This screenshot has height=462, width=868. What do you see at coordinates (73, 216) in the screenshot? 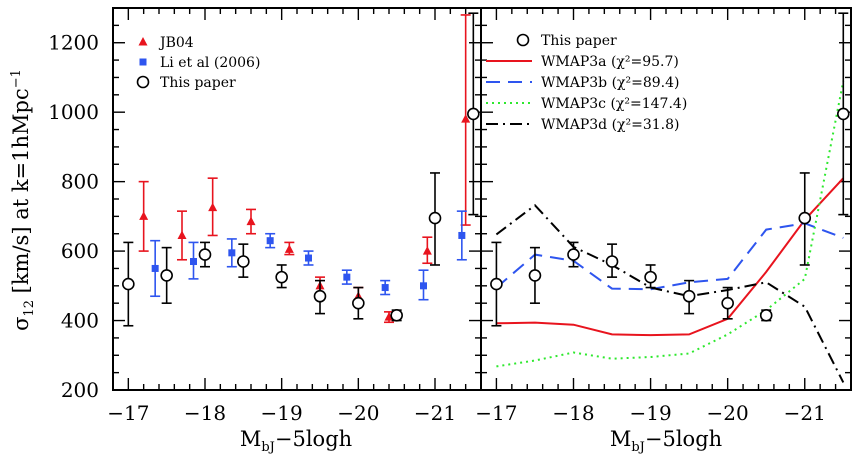
I see `y-tick-labels: 200 400 600 800 1000 1200` at bounding box center [73, 216].